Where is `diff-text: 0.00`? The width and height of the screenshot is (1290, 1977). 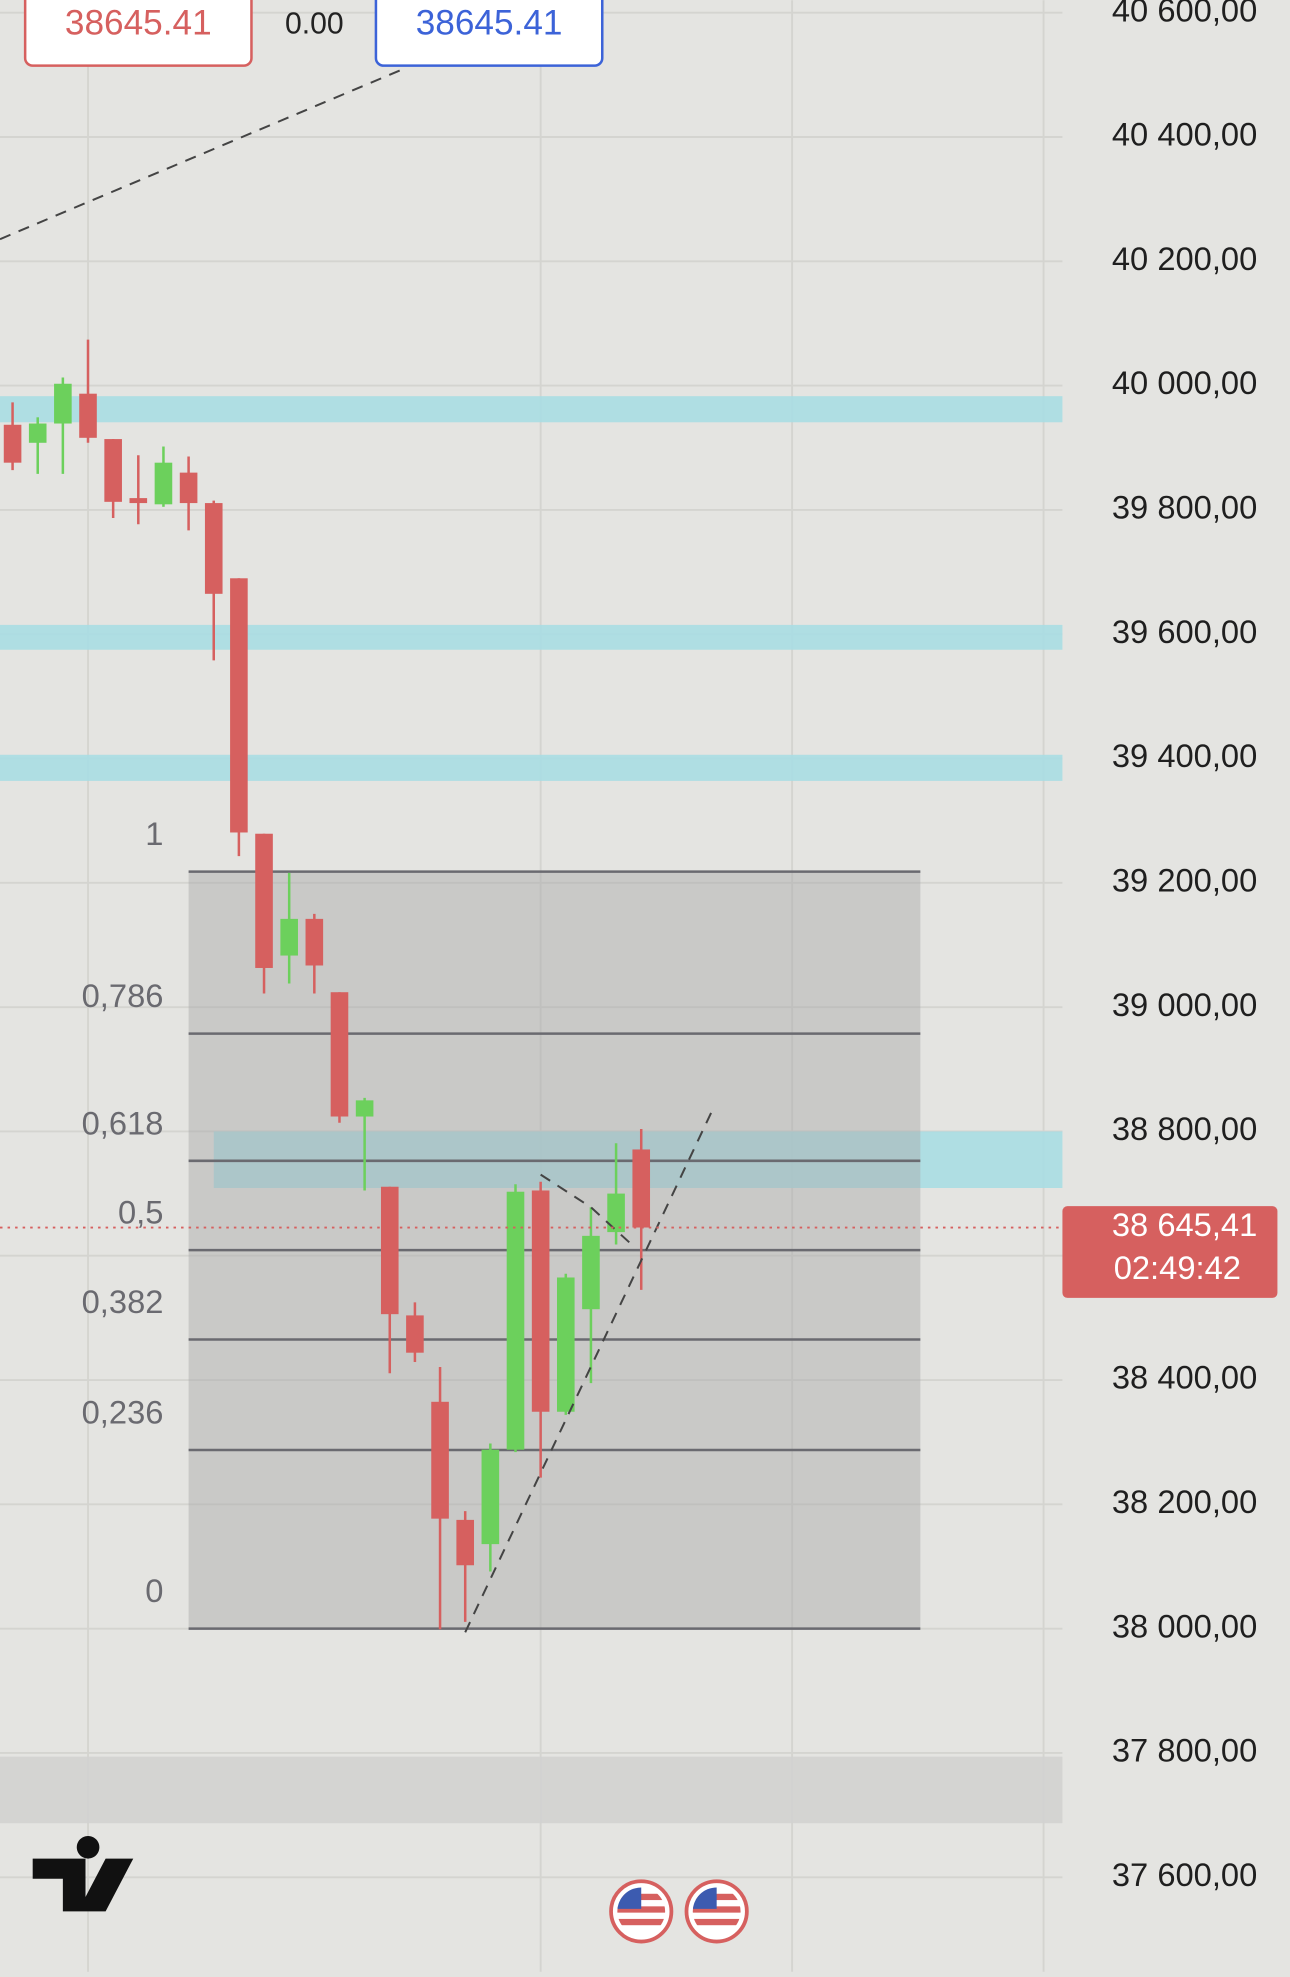
diff-text: 0.00 is located at coordinates (314, 23).